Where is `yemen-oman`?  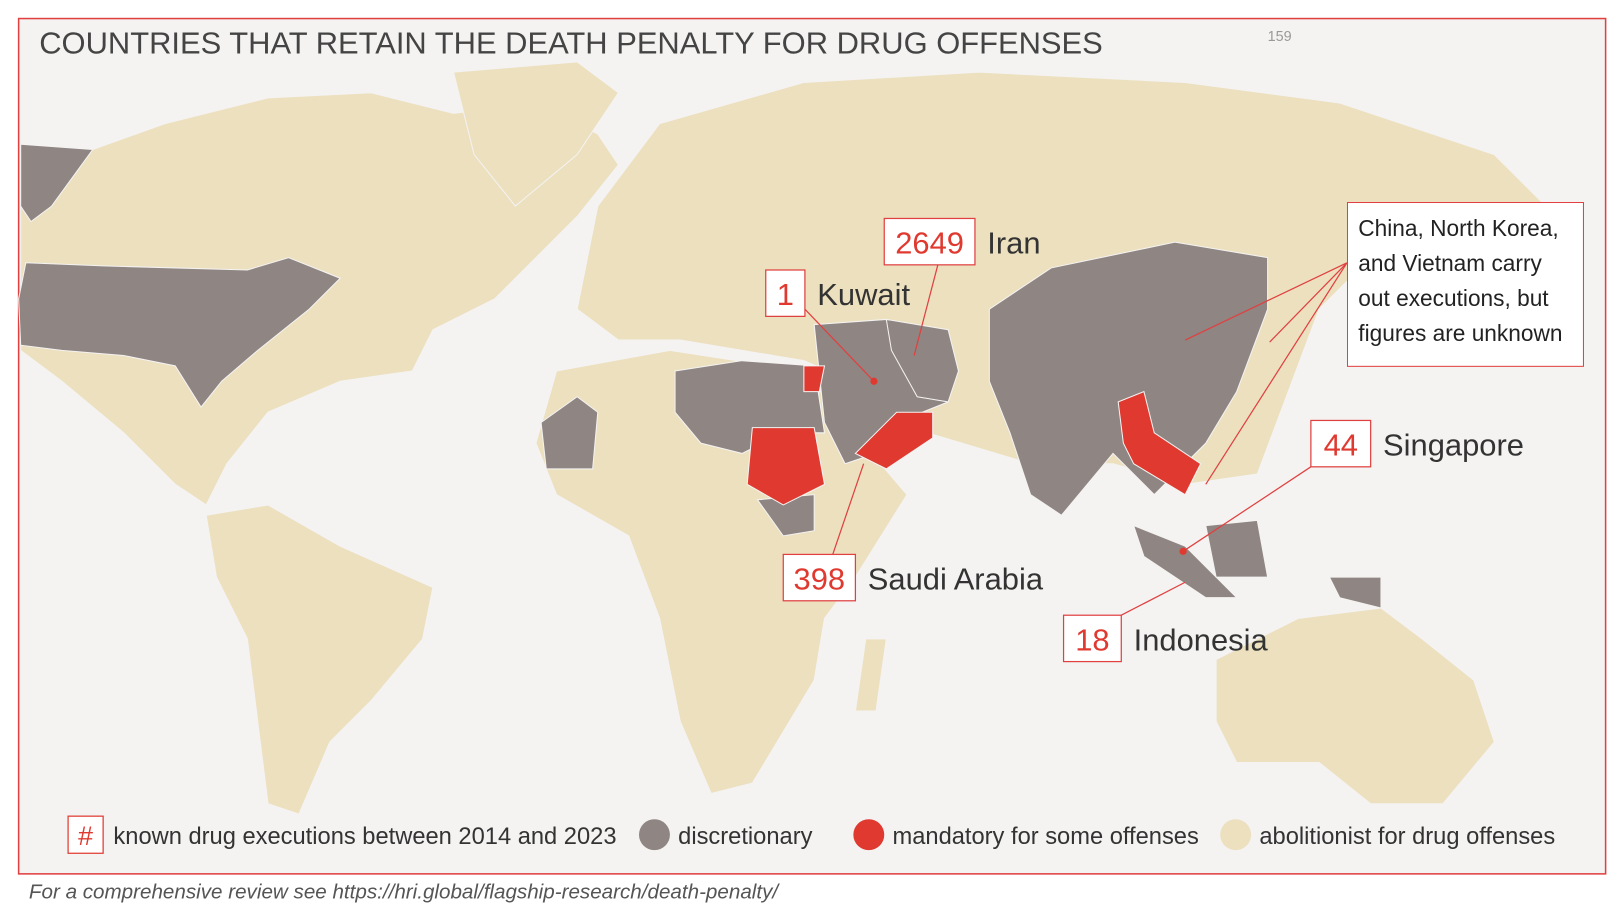
yemen-oman is located at coordinates (894, 440).